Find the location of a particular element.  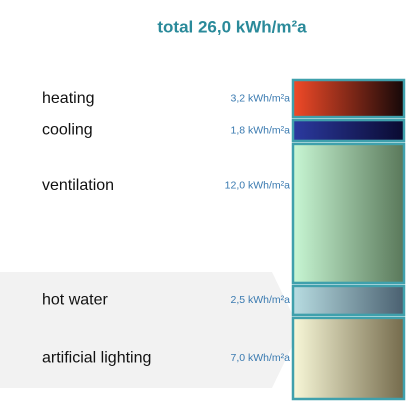

chart-title: total 26,0 kWh/m²a is located at coordinates (232, 26).